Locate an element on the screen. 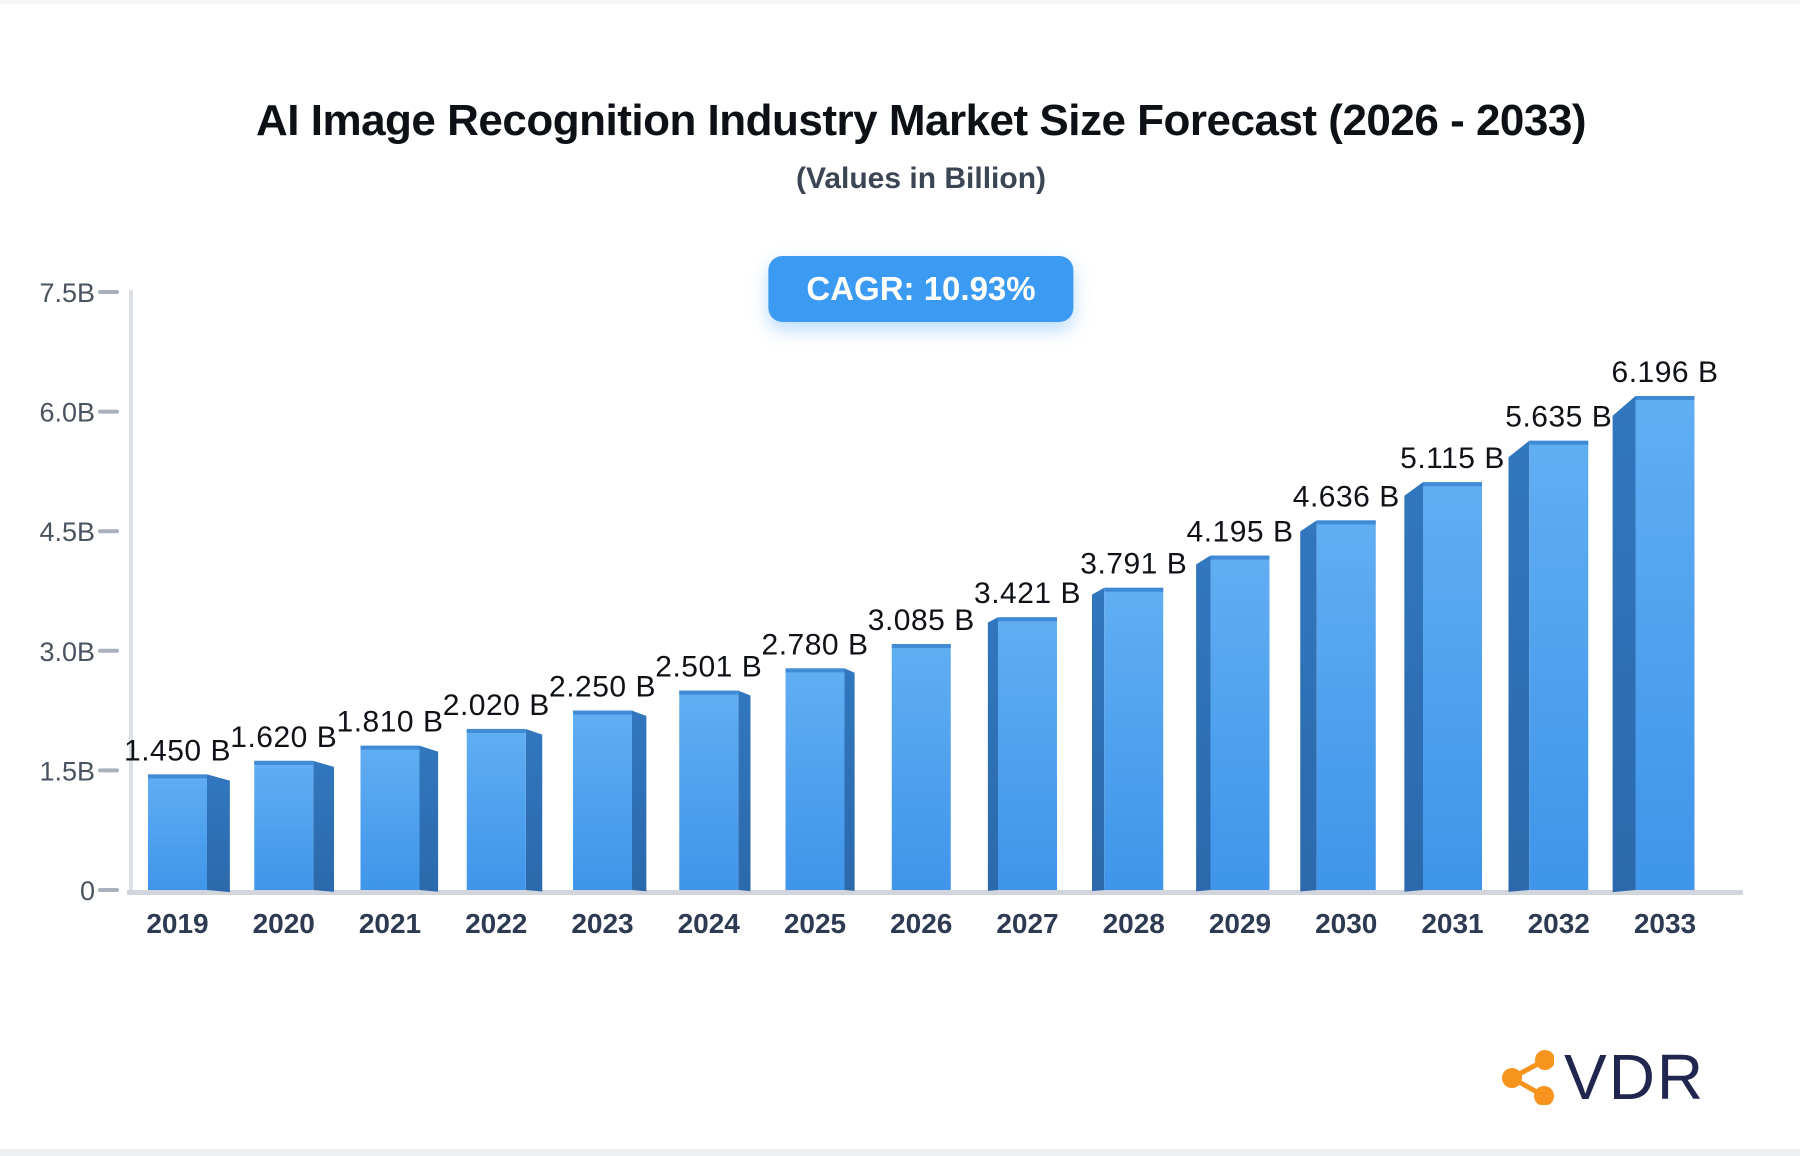 The height and width of the screenshot is (1156, 1800). x-axis-label: 2023 is located at coordinates (602, 923).